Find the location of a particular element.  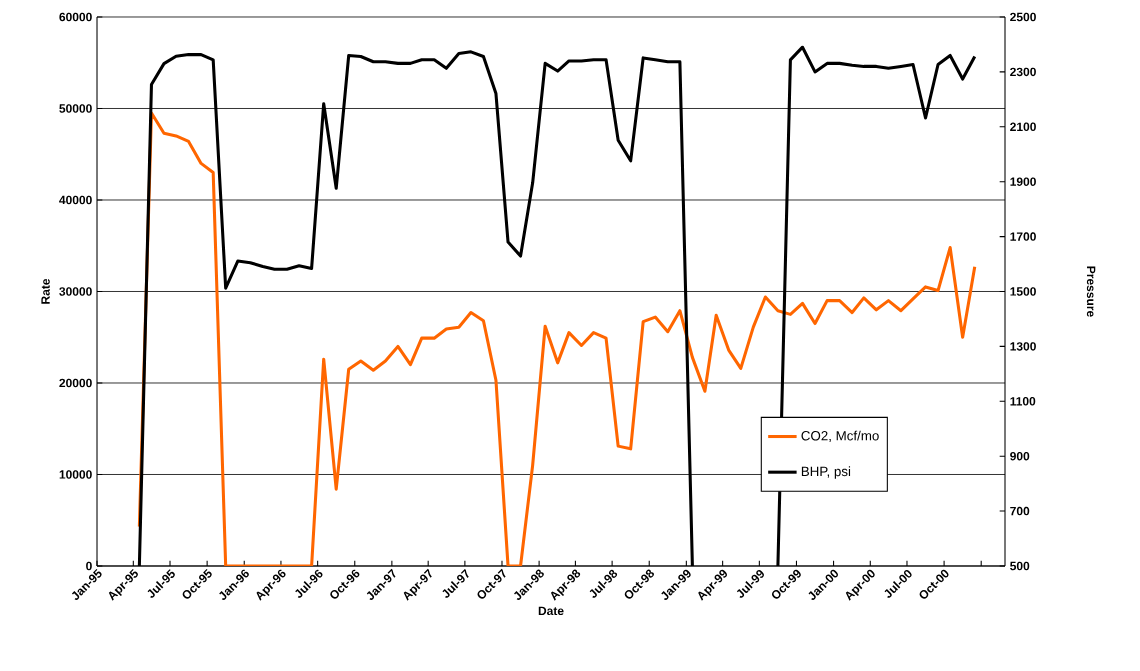

y-tick-label: 0 is located at coordinates (89, 566).